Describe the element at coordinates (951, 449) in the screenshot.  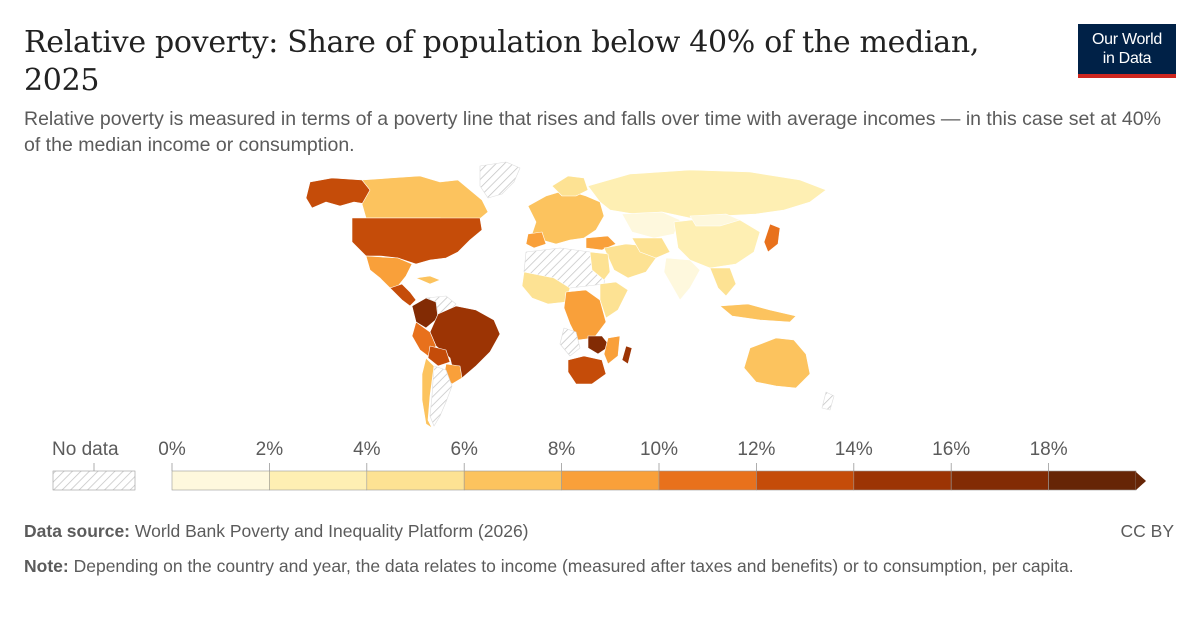
I see `legend-tick-label: 16%` at that location.